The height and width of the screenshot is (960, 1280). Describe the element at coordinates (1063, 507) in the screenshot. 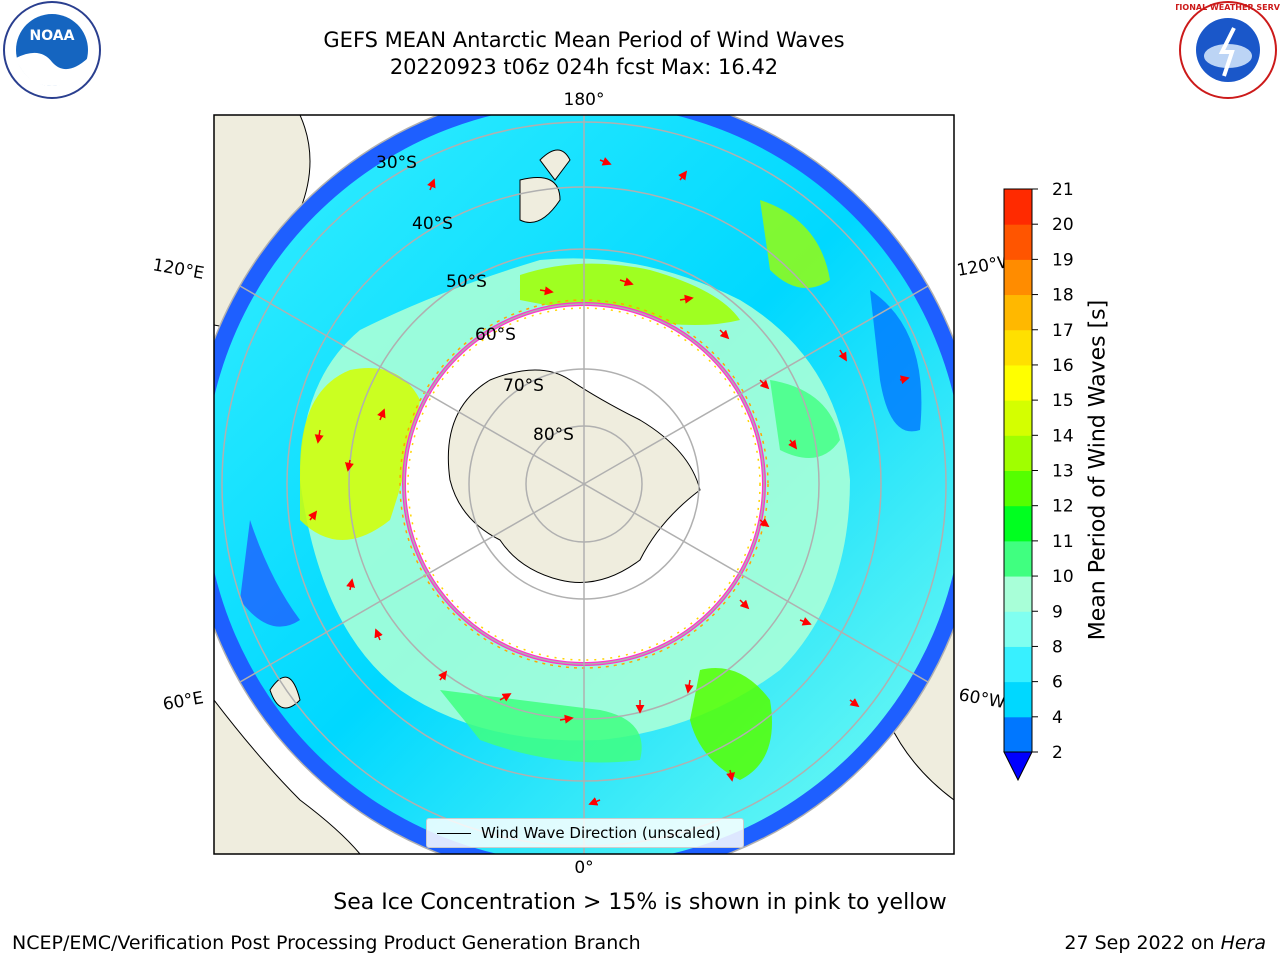

I see `colorbar-tick-label: 12` at that location.